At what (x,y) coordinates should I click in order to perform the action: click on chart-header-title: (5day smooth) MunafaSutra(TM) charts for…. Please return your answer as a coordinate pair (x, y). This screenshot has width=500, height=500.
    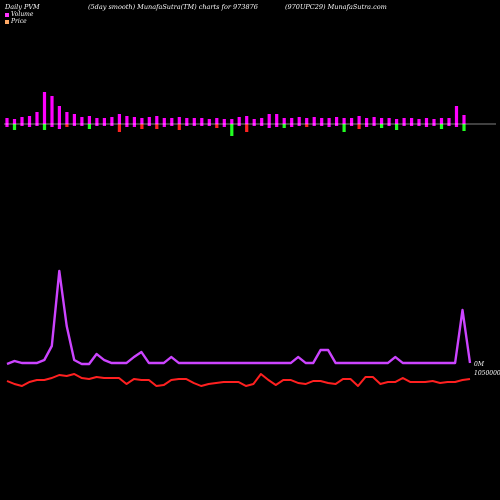
    Looking at the image, I should click on (173, 7).